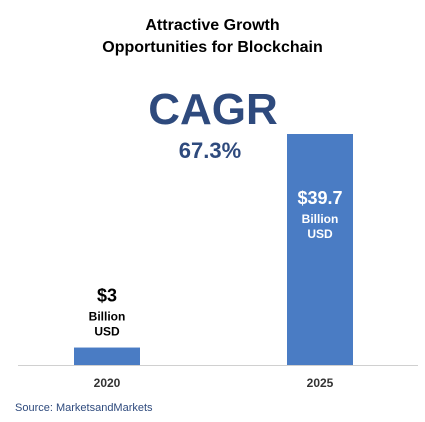  I want to click on data-label-value-2020: $3, so click(107, 296).